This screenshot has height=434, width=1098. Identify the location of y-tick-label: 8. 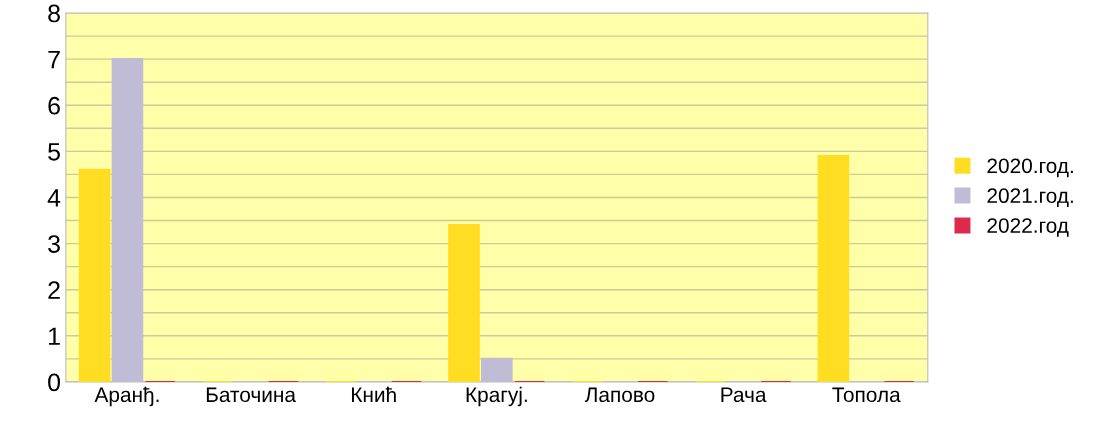
(54, 13).